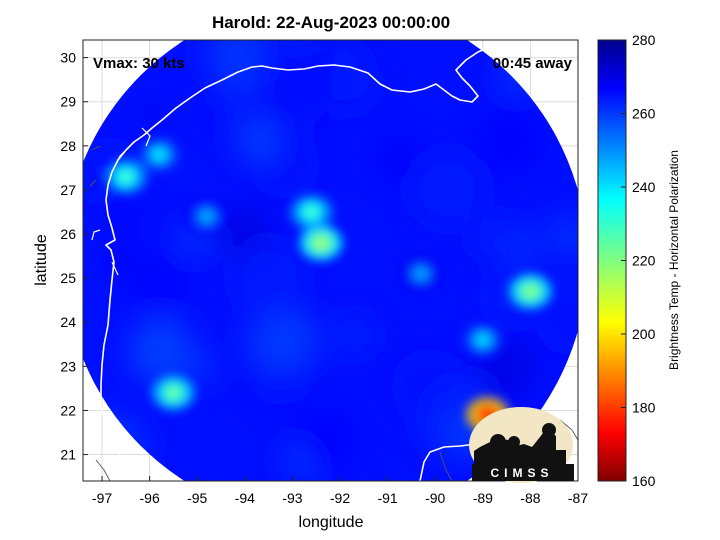 The image size is (720, 540). I want to click on x-axis-label: longitude, so click(331, 522).